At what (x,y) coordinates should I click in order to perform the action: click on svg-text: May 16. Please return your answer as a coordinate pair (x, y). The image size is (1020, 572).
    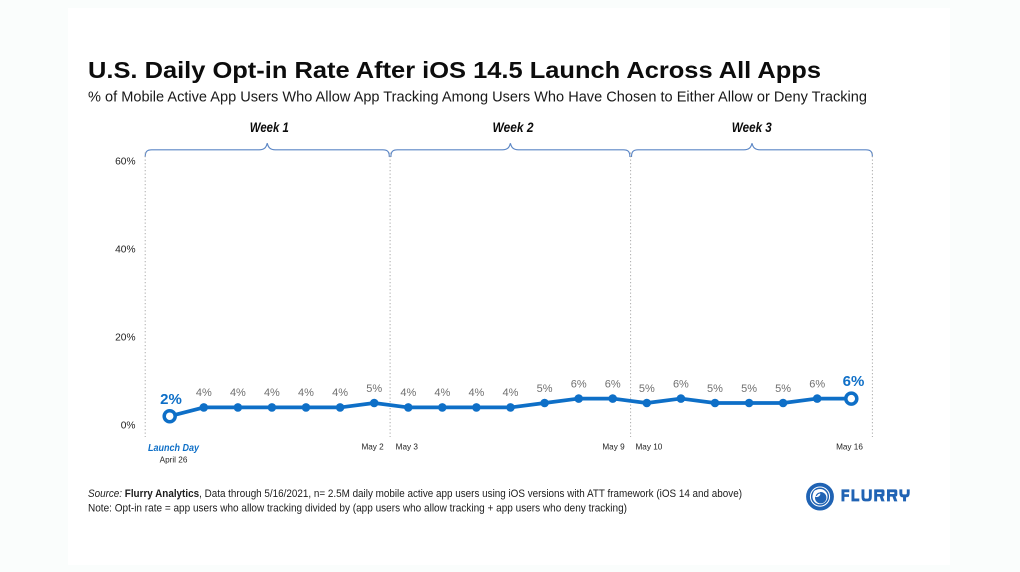
    Looking at the image, I should click on (849, 446).